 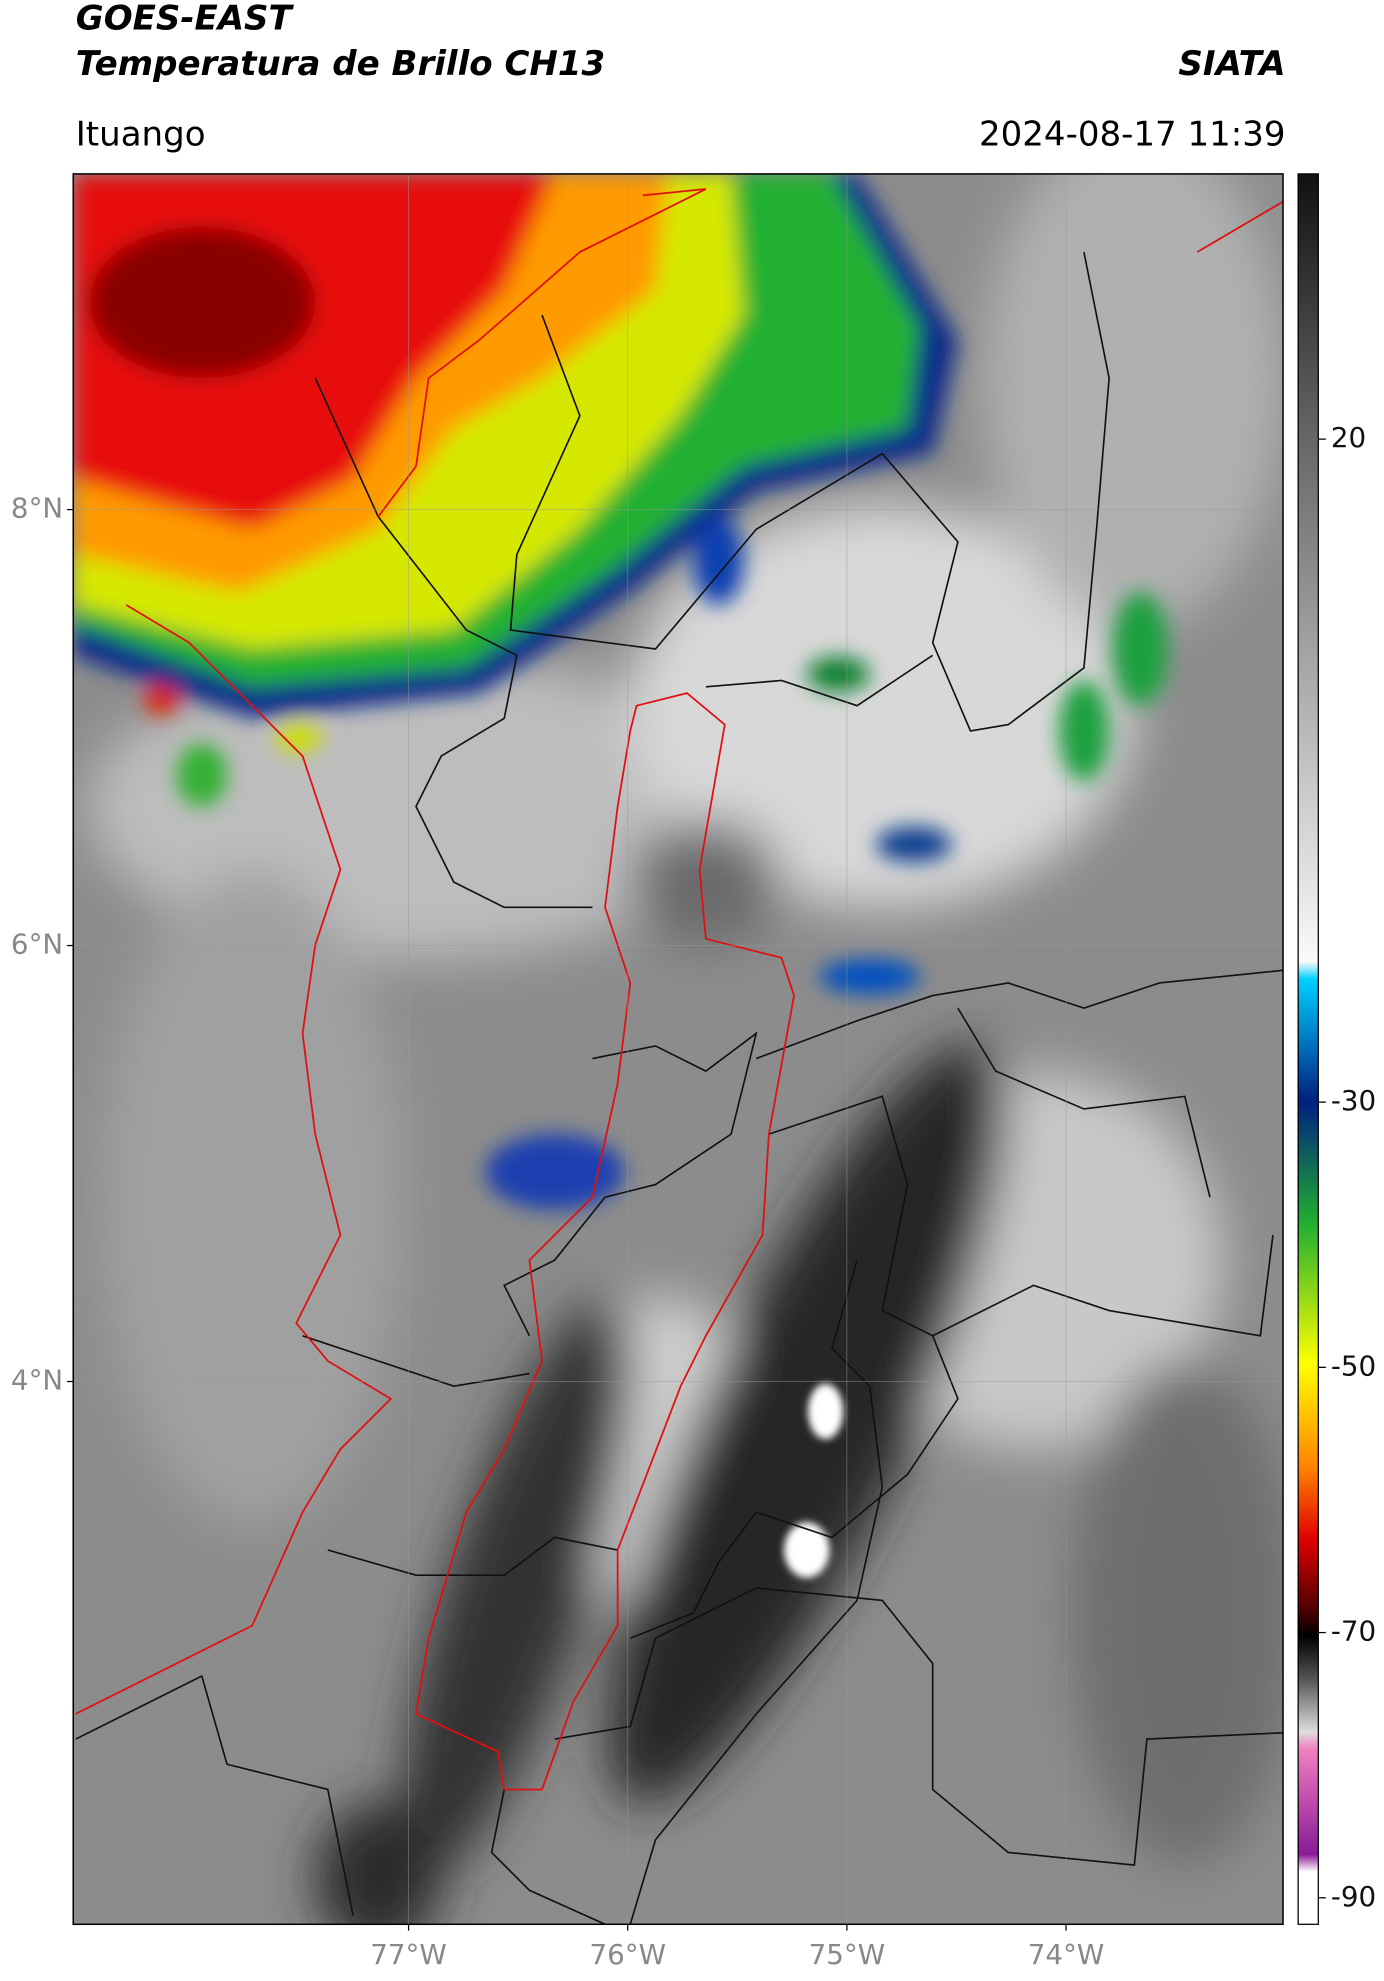 What do you see at coordinates (1353, 1100) in the screenshot?
I see `colorbar-tick-label: -30` at bounding box center [1353, 1100].